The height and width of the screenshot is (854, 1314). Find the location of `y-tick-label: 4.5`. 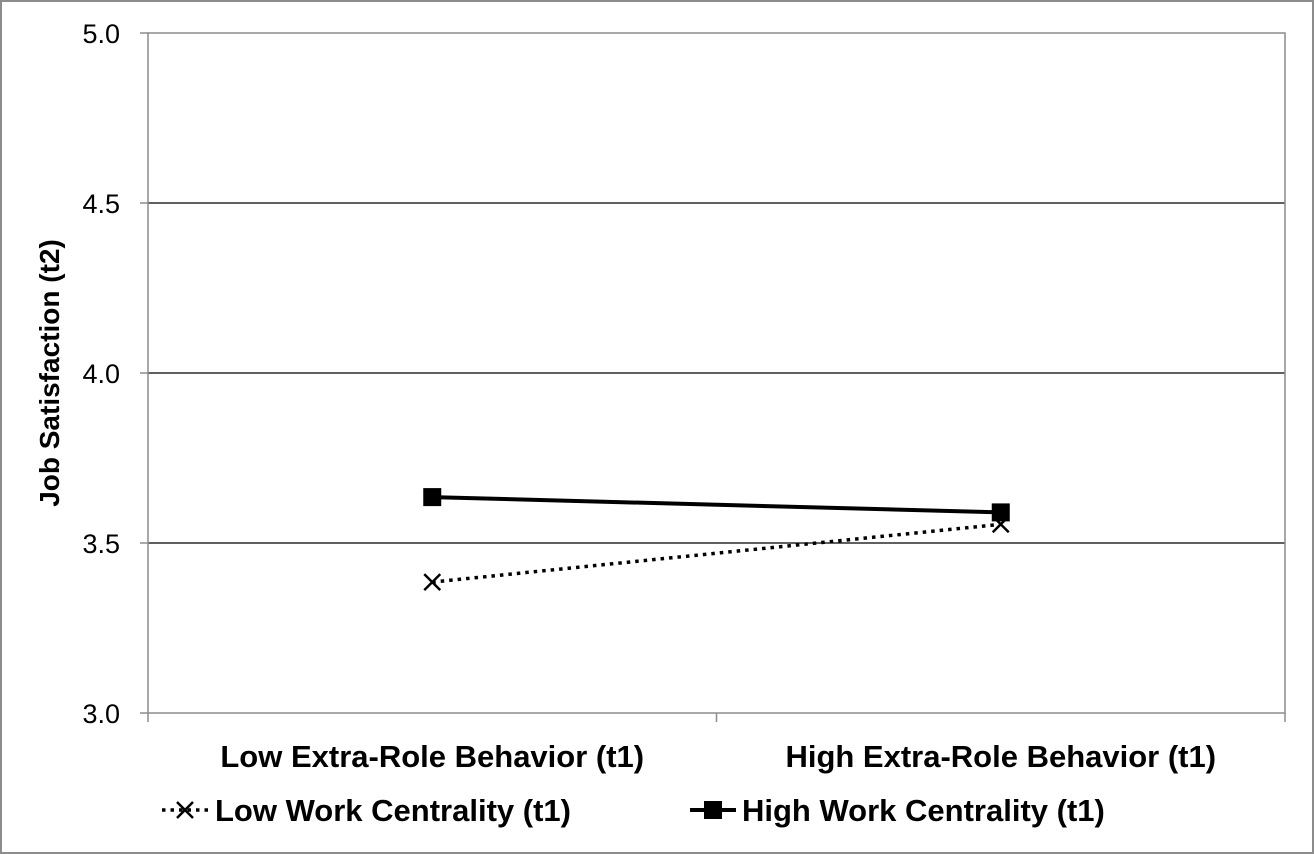

y-tick-label: 4.5 is located at coordinates (101, 204).